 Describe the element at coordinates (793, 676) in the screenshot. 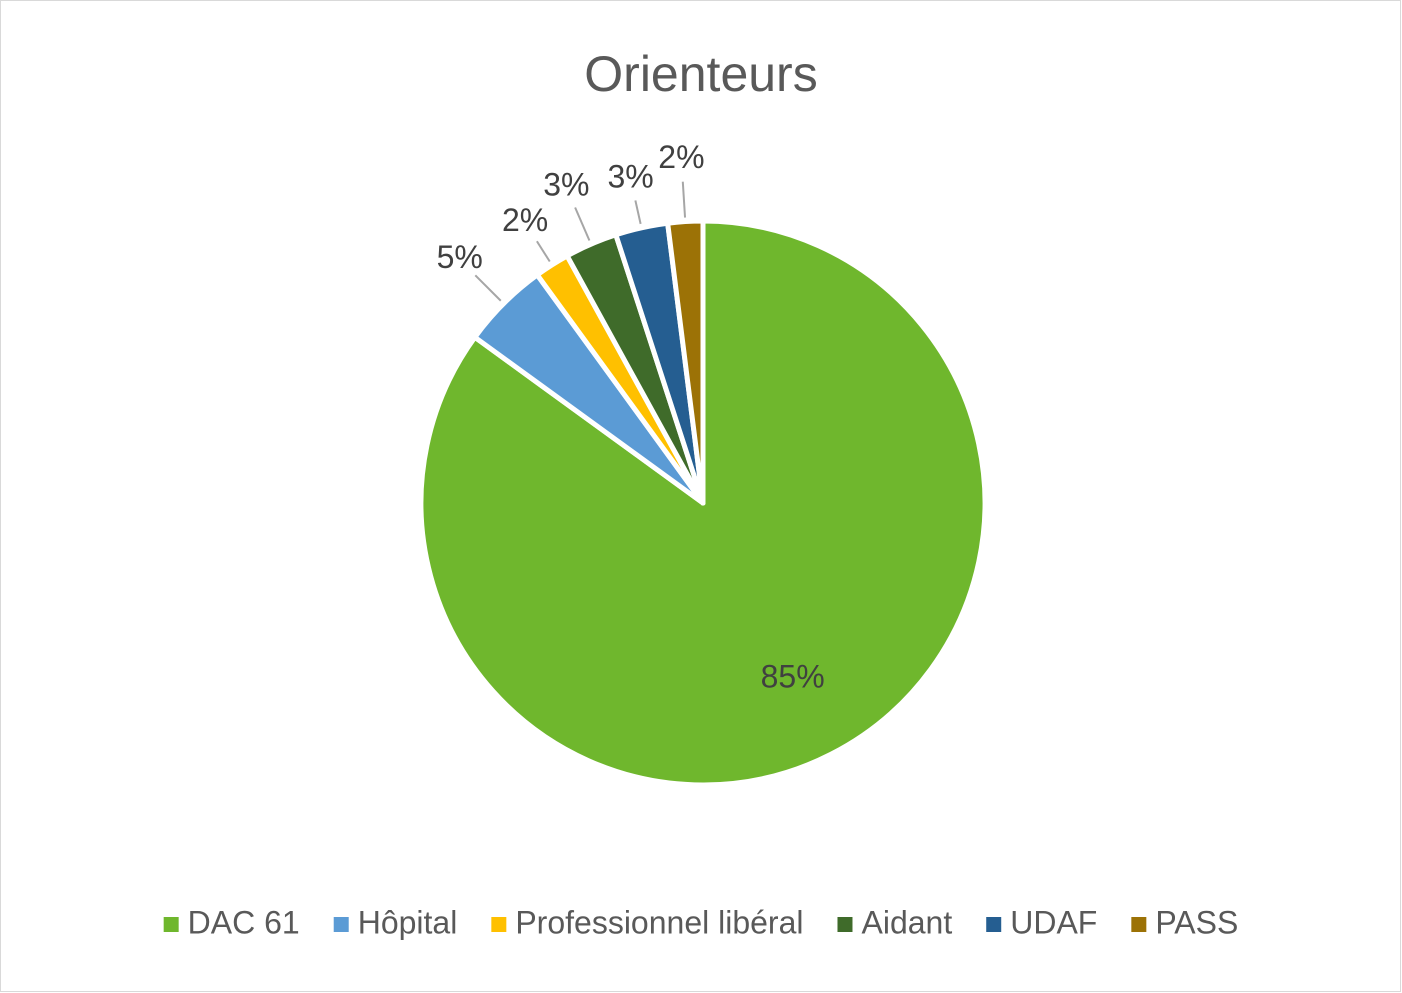

I see `data-label: 85%` at that location.